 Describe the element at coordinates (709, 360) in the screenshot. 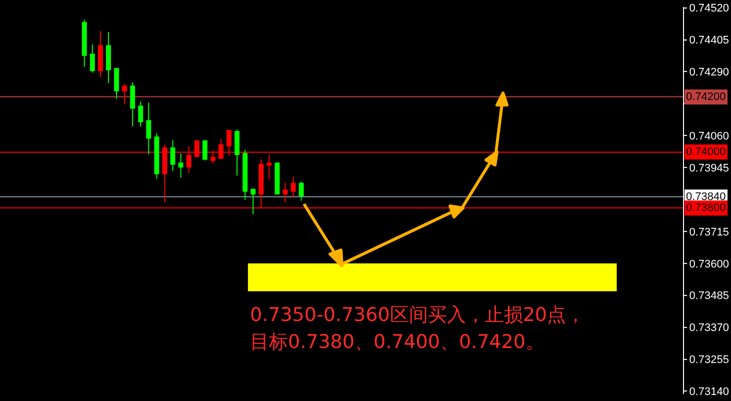

I see `y-tick-label: 0.73255` at that location.